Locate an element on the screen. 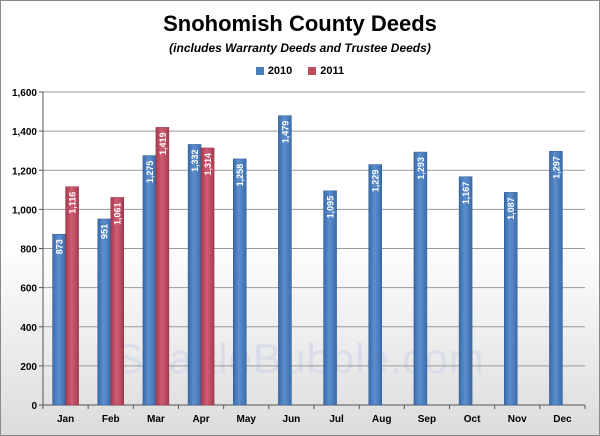 Image resolution: width=600 pixels, height=436 pixels. x-tick-label: Sep is located at coordinates (427, 419).